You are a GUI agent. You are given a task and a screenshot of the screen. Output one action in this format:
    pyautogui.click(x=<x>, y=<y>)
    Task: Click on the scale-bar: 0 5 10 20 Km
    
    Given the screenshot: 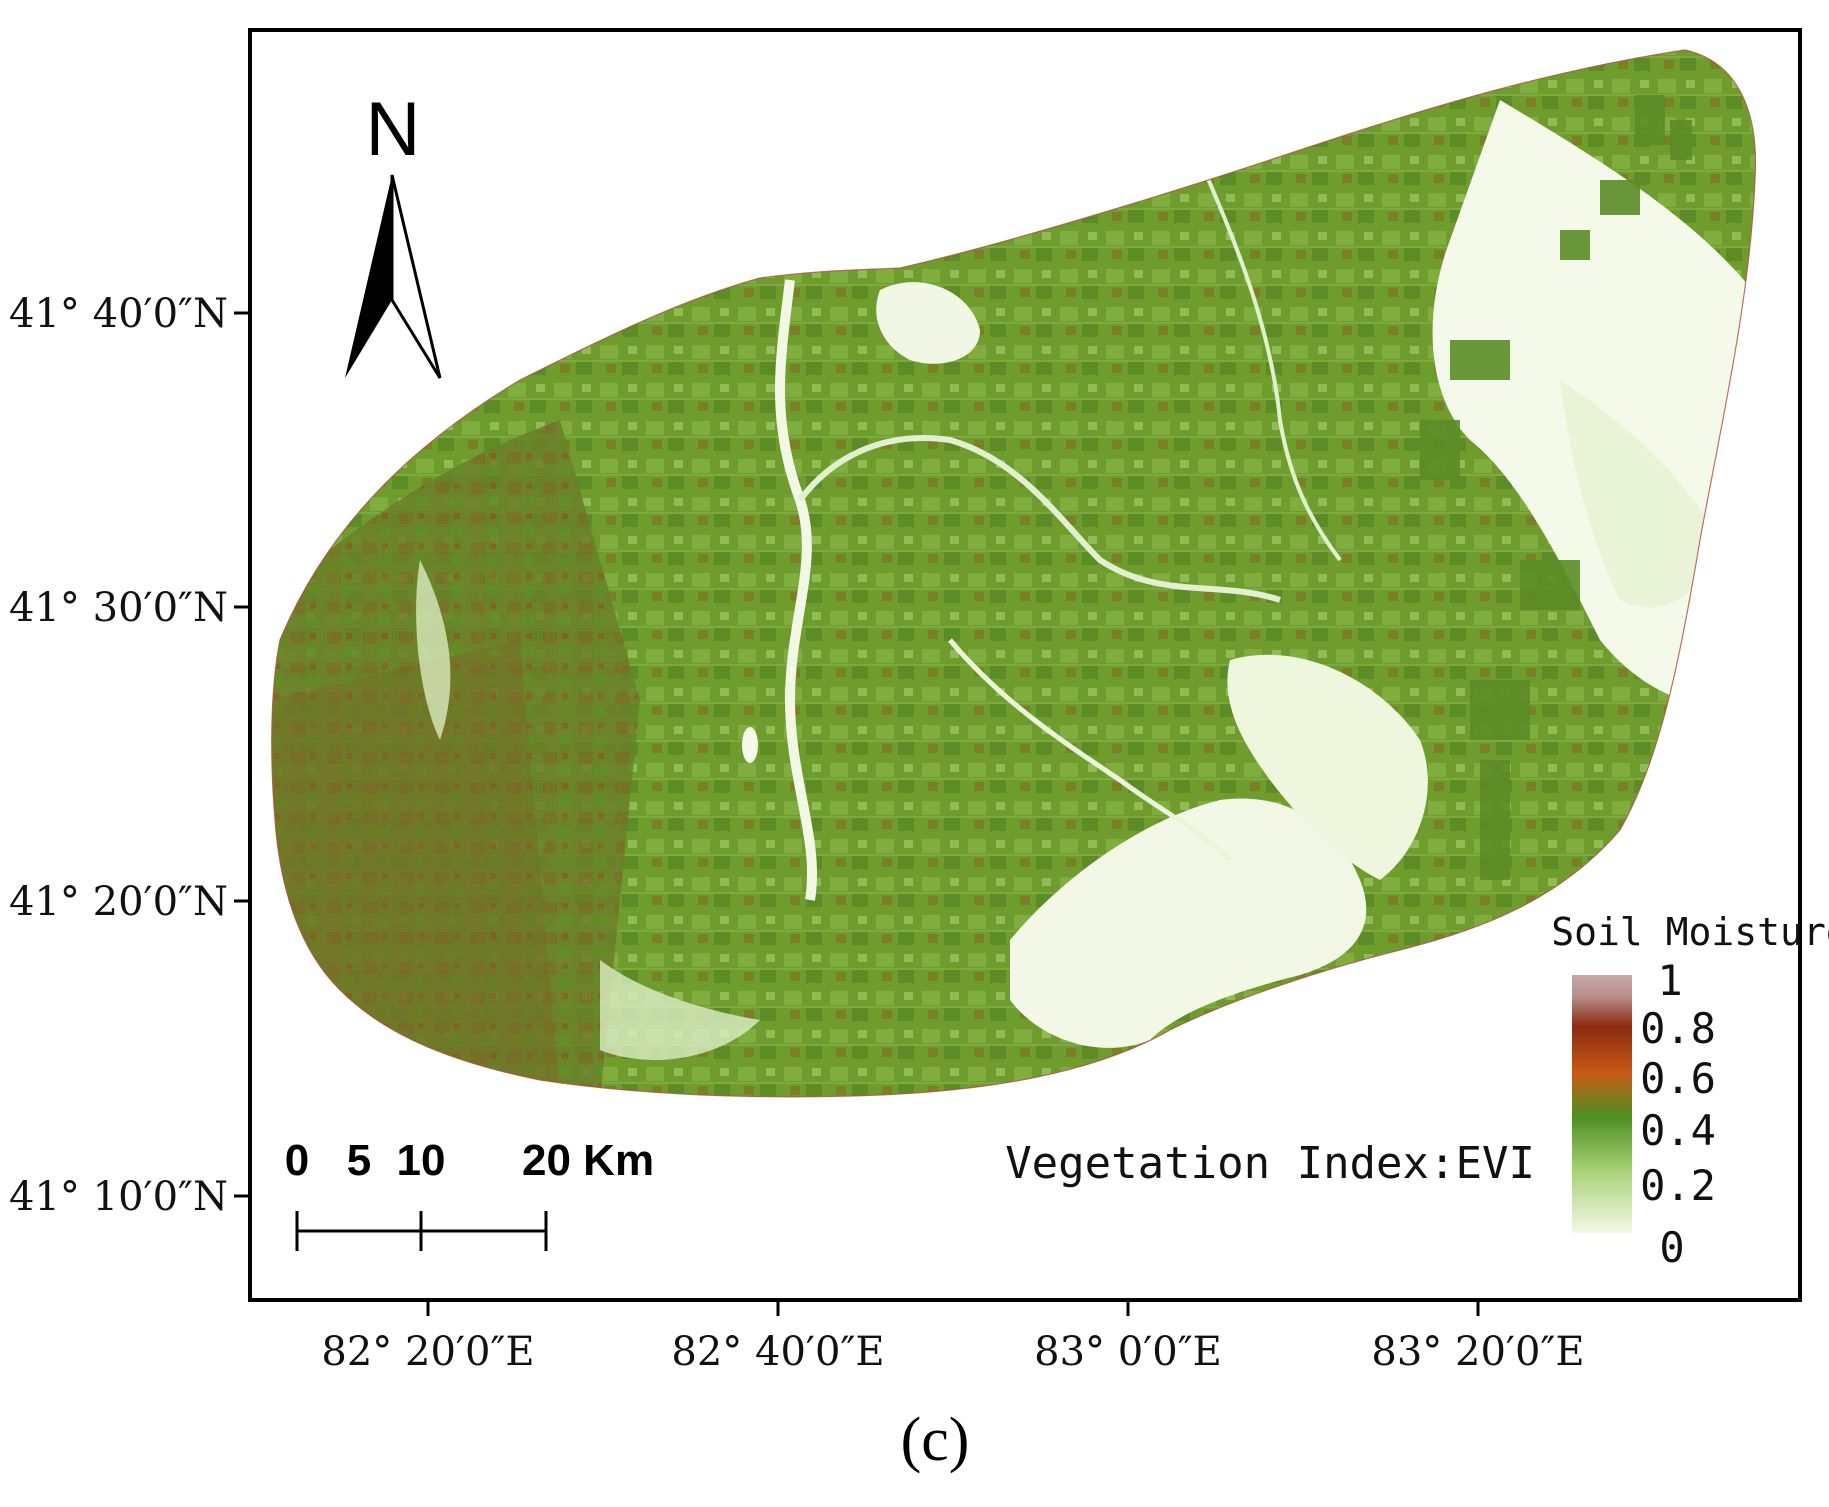 What is the action you would take?
    pyautogui.click(x=469, y=1193)
    